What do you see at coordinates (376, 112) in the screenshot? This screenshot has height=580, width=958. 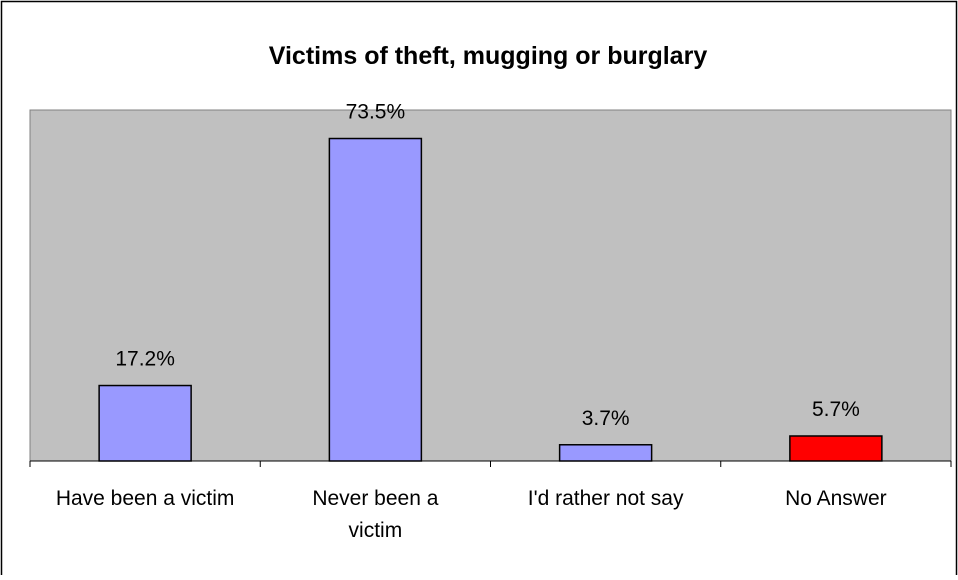 I see `data-label-1: 73.5%` at bounding box center [376, 112].